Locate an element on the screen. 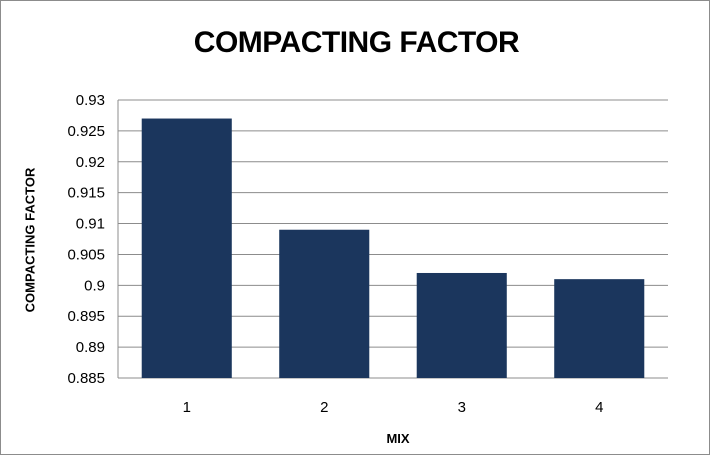 This screenshot has width=713, height=458. y-tick-label: 0.92 is located at coordinates (90, 162).